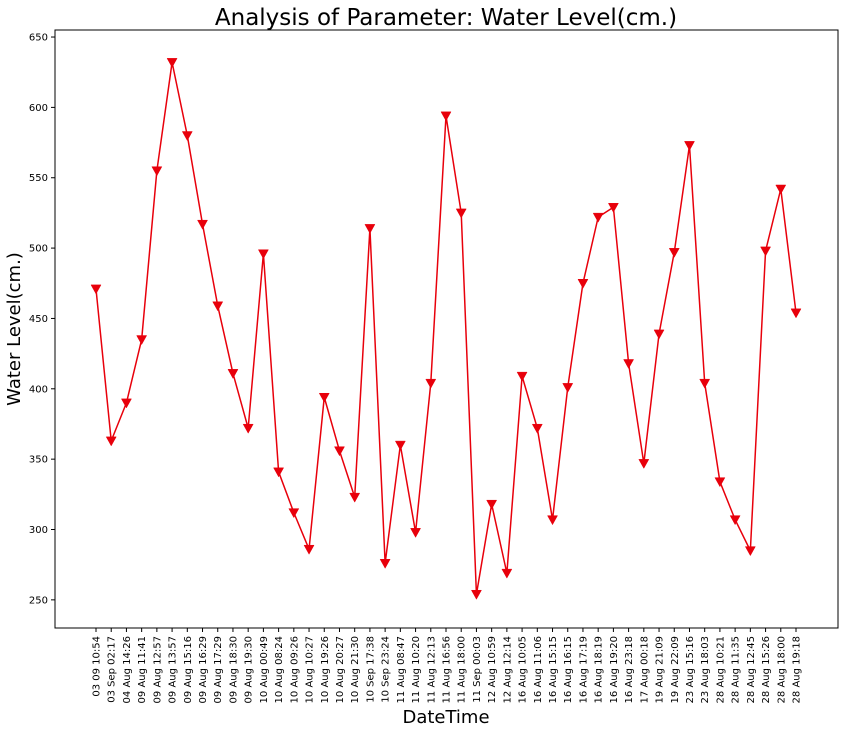 This screenshot has width=843, height=732. I want to click on x-tick-label: 09 Aug 12:57, so click(157, 669).